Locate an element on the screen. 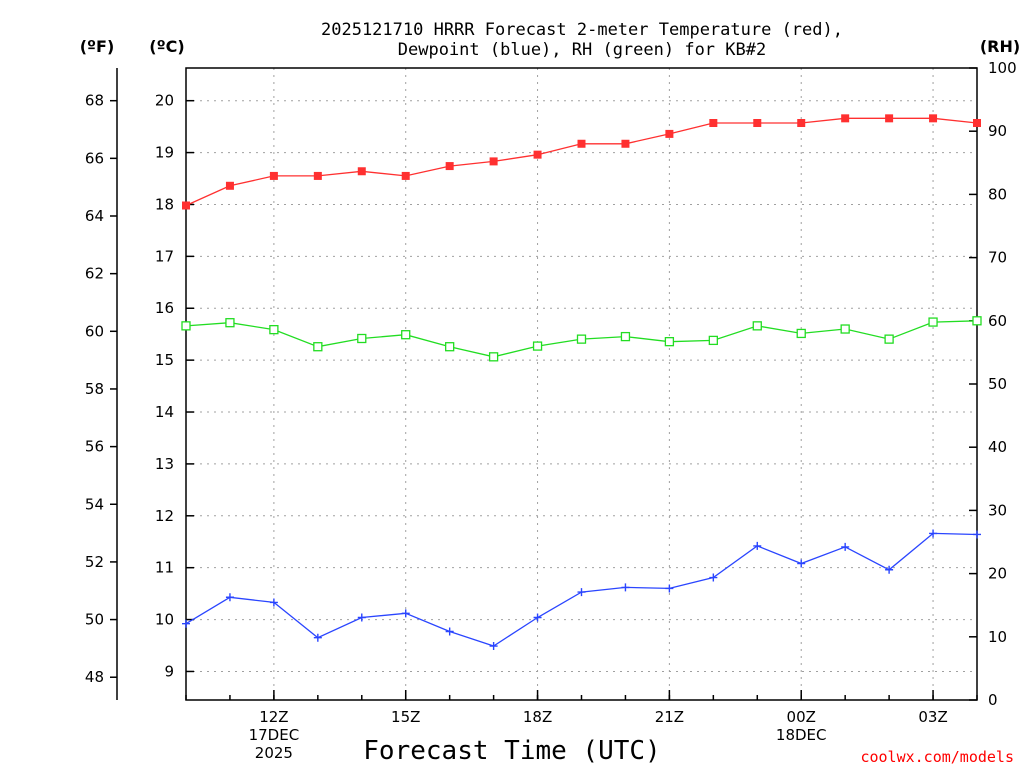 Image resolution: width=1024 pixels, height=768 pixels. rh-tick-label: 60 is located at coordinates (997, 321).